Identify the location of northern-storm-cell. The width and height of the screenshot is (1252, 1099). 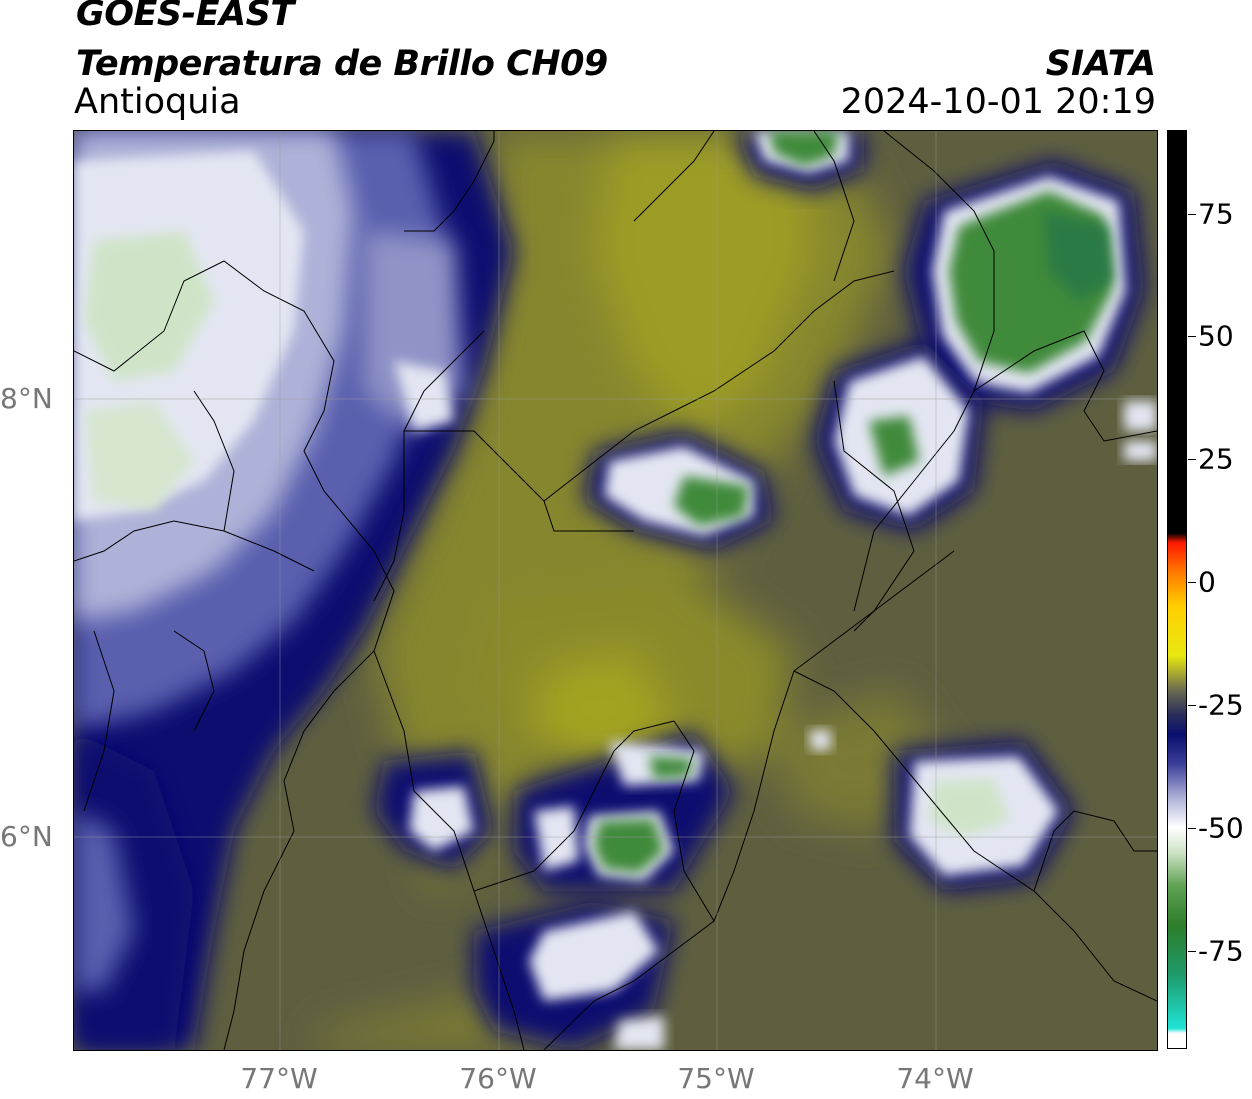
(799, 161).